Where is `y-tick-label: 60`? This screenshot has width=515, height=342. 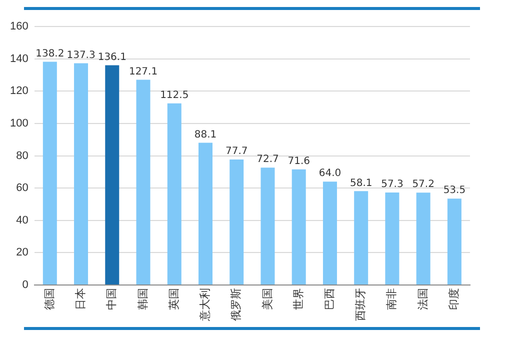 y-tick-label: 60 is located at coordinates (22, 188).